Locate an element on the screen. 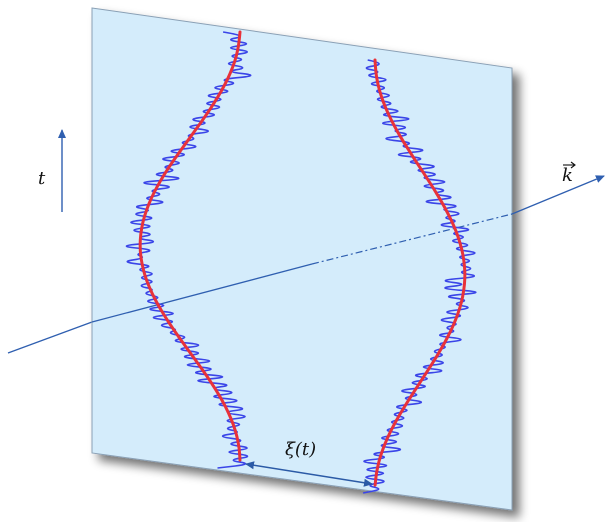 The image size is (608, 522). wavevector-arrow is located at coordinates (558, 195).